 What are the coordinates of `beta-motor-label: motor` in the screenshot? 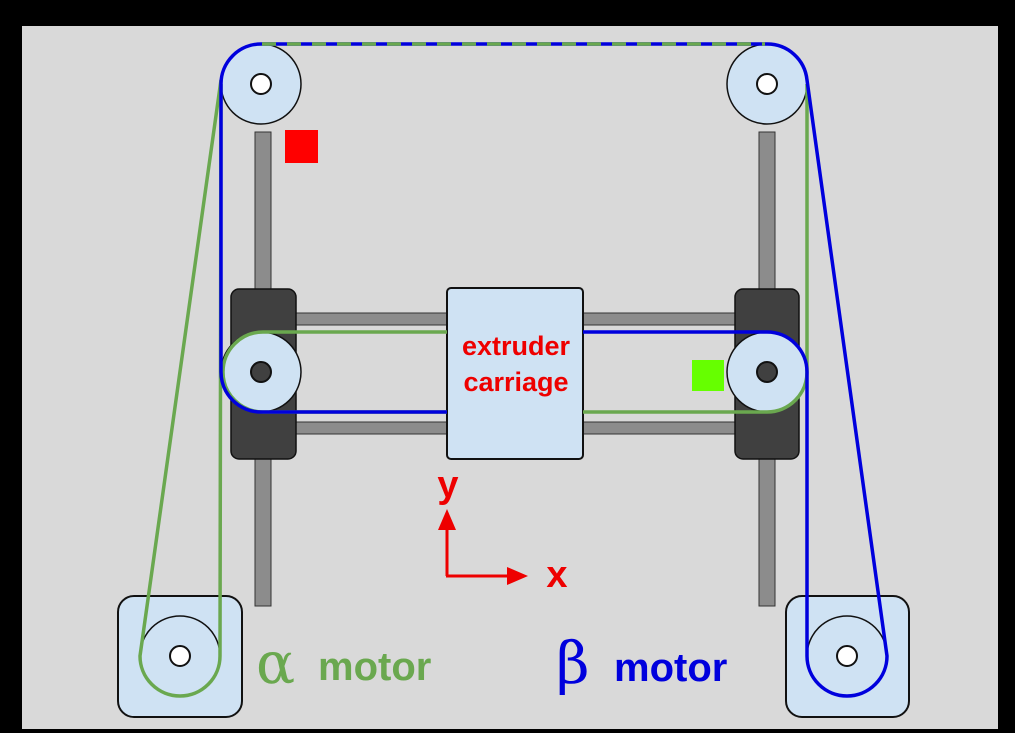 It's located at (670, 668).